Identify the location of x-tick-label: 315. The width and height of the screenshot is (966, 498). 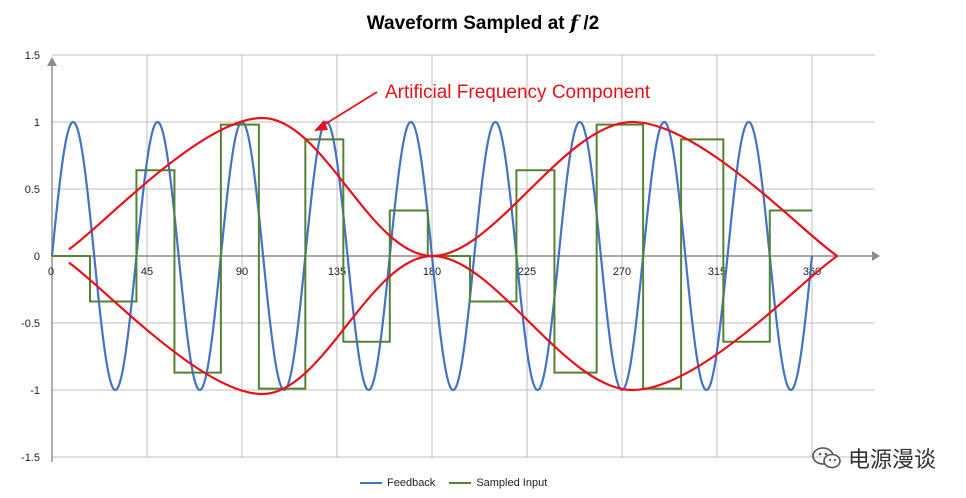
(717, 272).